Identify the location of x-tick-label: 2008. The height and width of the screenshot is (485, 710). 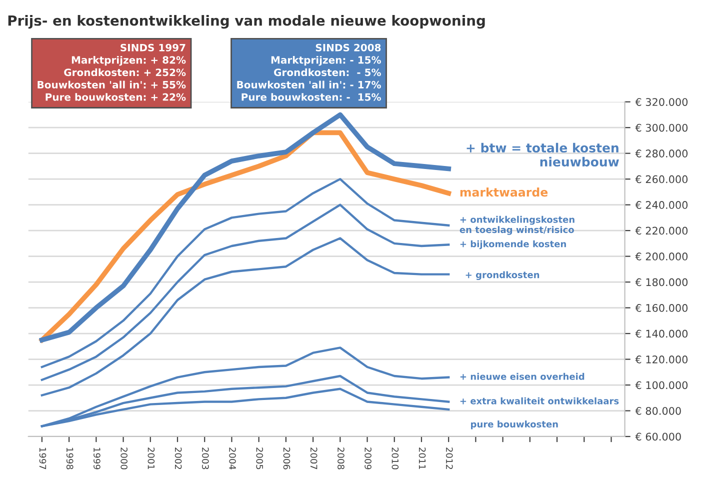
(341, 459).